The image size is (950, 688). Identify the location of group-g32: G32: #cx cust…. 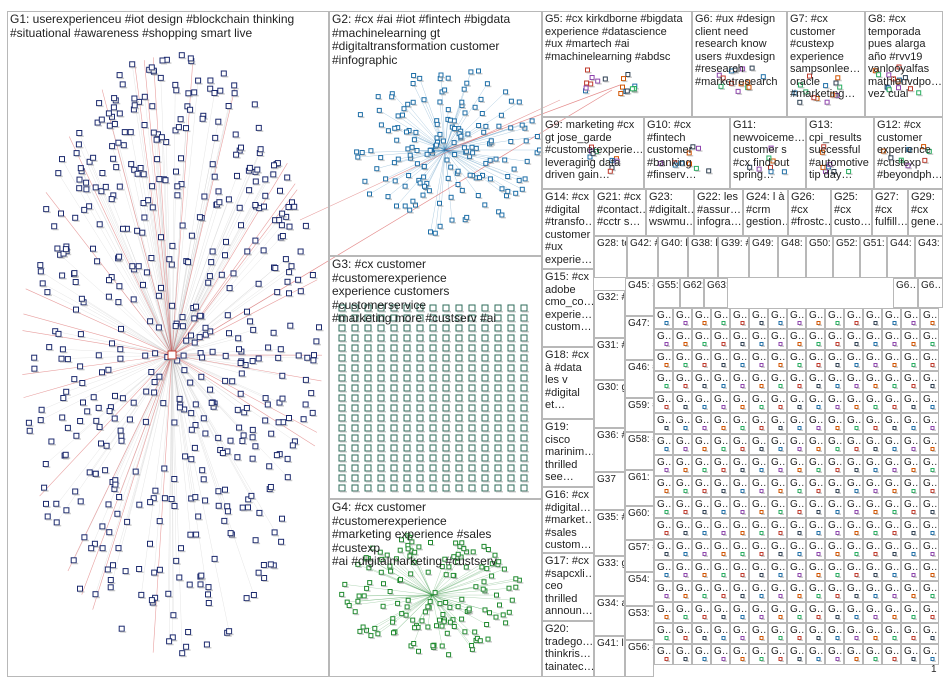
(609, 314).